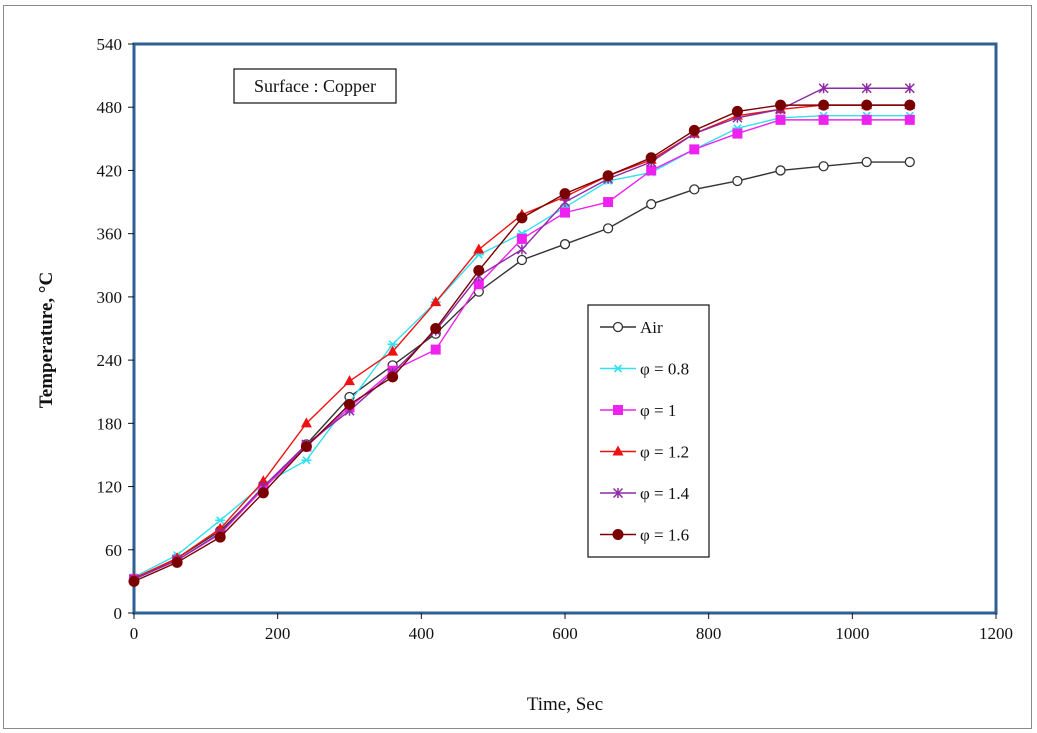 This screenshot has width=1037, height=733. I want to click on legend-entry: φ = 1.4, so click(645, 493).